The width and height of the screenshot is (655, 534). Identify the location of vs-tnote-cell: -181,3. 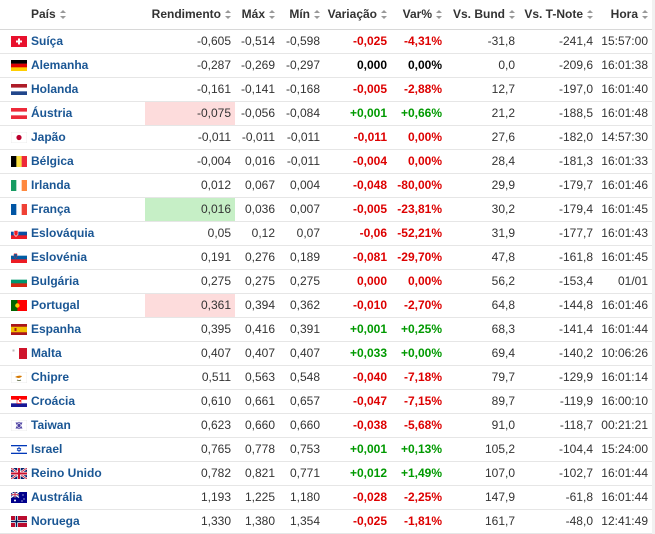
(558, 161).